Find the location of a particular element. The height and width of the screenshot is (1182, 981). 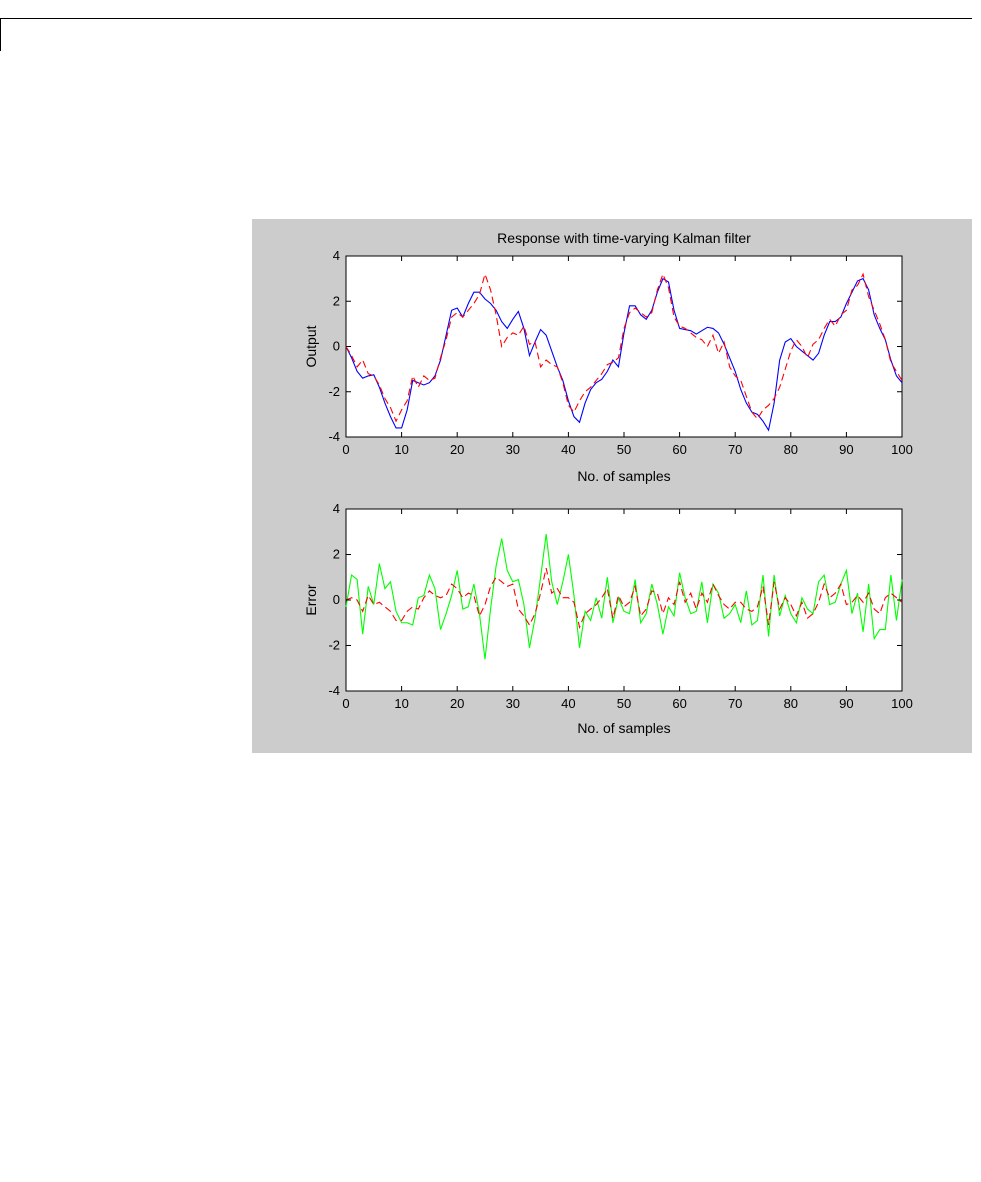

y-axis-label-output: Output is located at coordinates (311, 346).